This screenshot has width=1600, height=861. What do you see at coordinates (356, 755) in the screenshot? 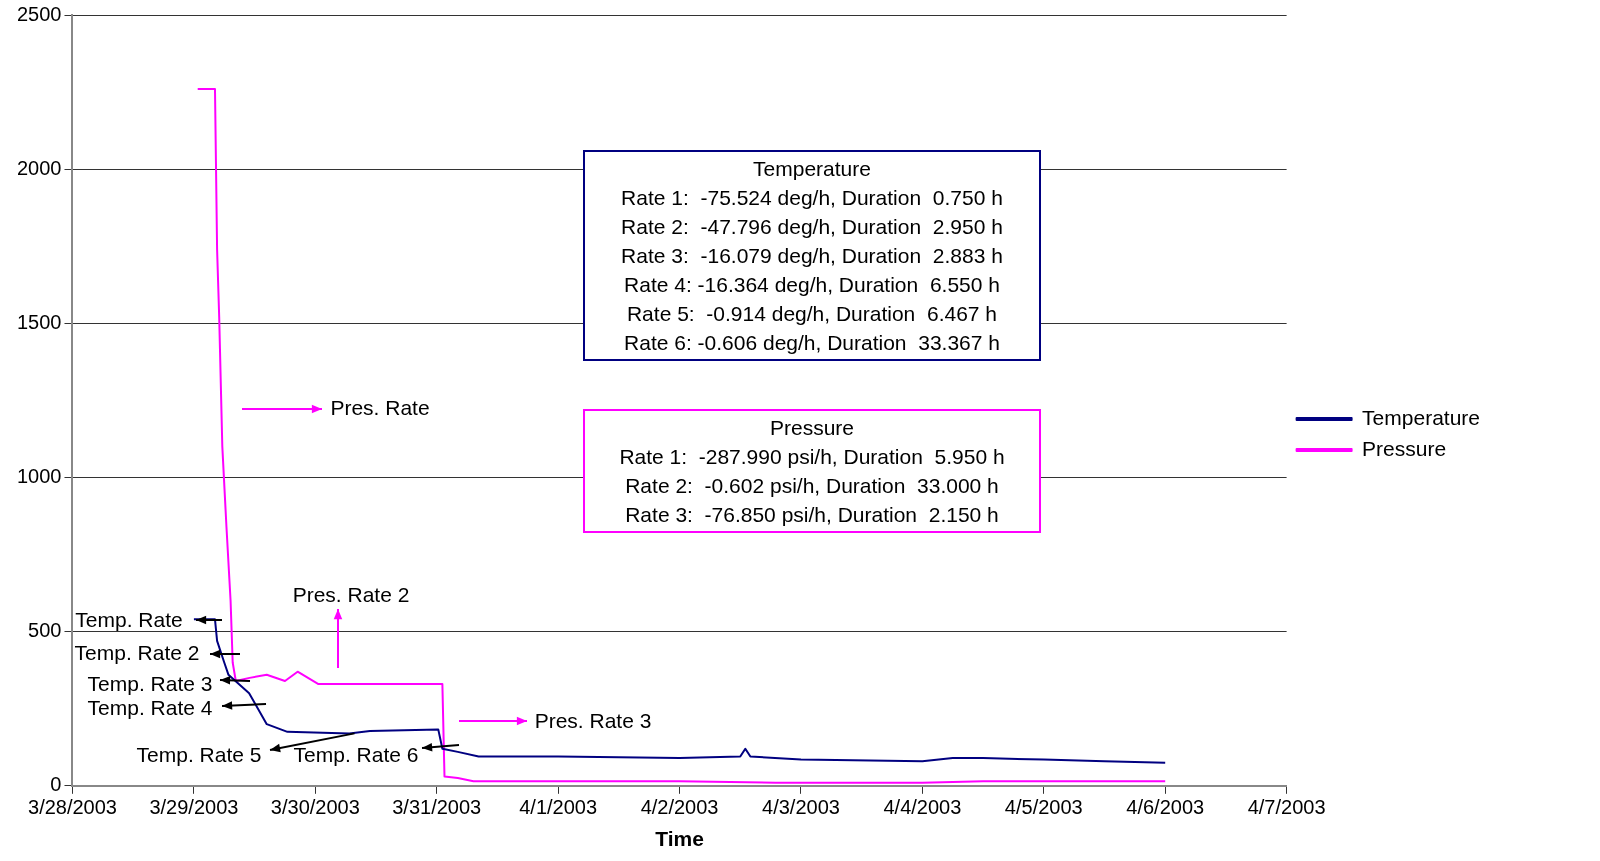
I see `annotation: Temp. Rate 6` at bounding box center [356, 755].